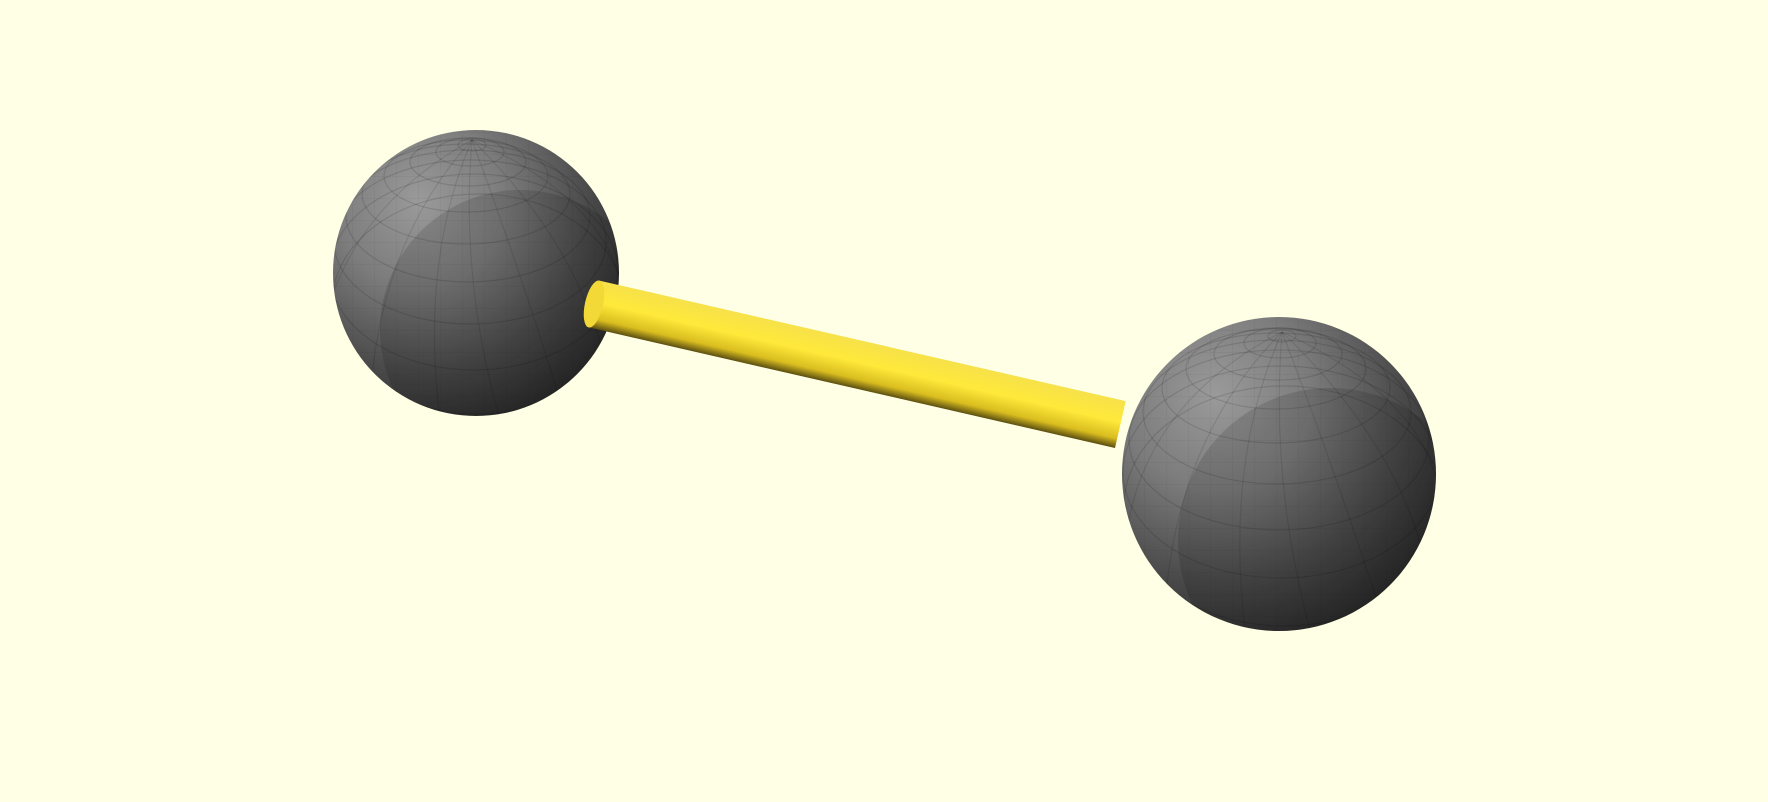 The width and height of the screenshot is (1768, 802). I want to click on connecting-rod, so click(853, 363).